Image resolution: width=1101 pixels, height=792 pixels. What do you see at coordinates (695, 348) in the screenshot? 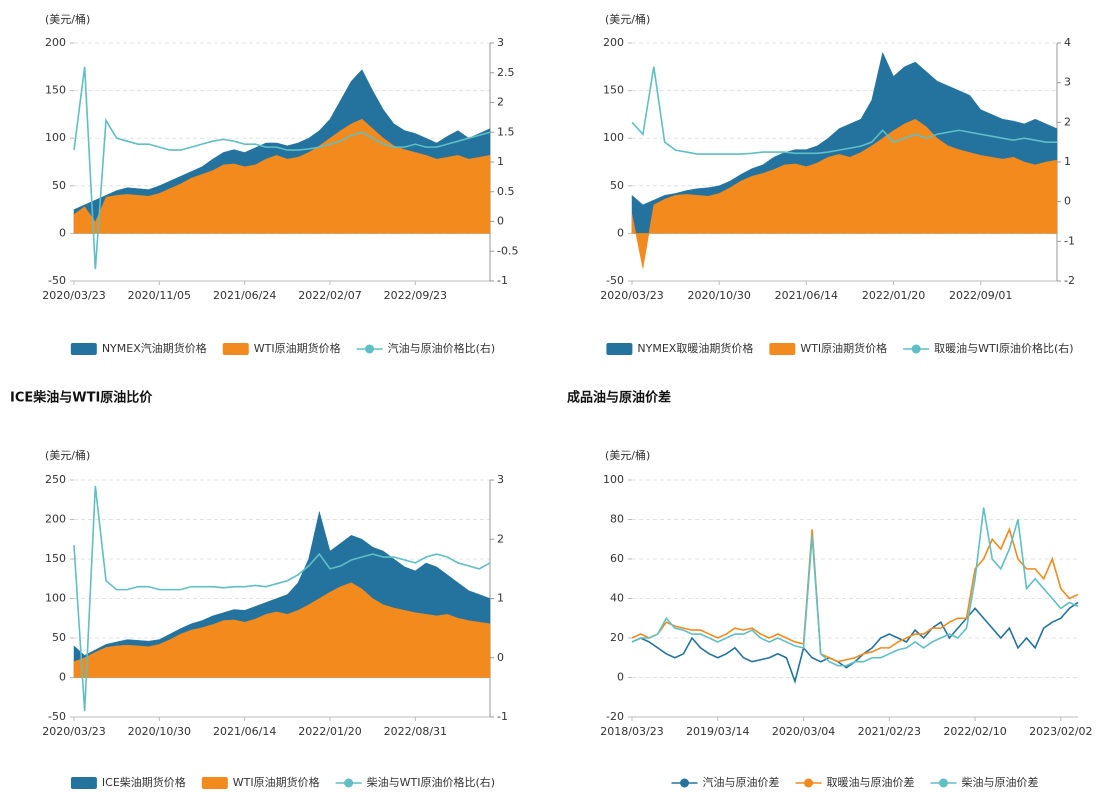
I see `legend-label: NYMEX取暖油期货价格` at bounding box center [695, 348].